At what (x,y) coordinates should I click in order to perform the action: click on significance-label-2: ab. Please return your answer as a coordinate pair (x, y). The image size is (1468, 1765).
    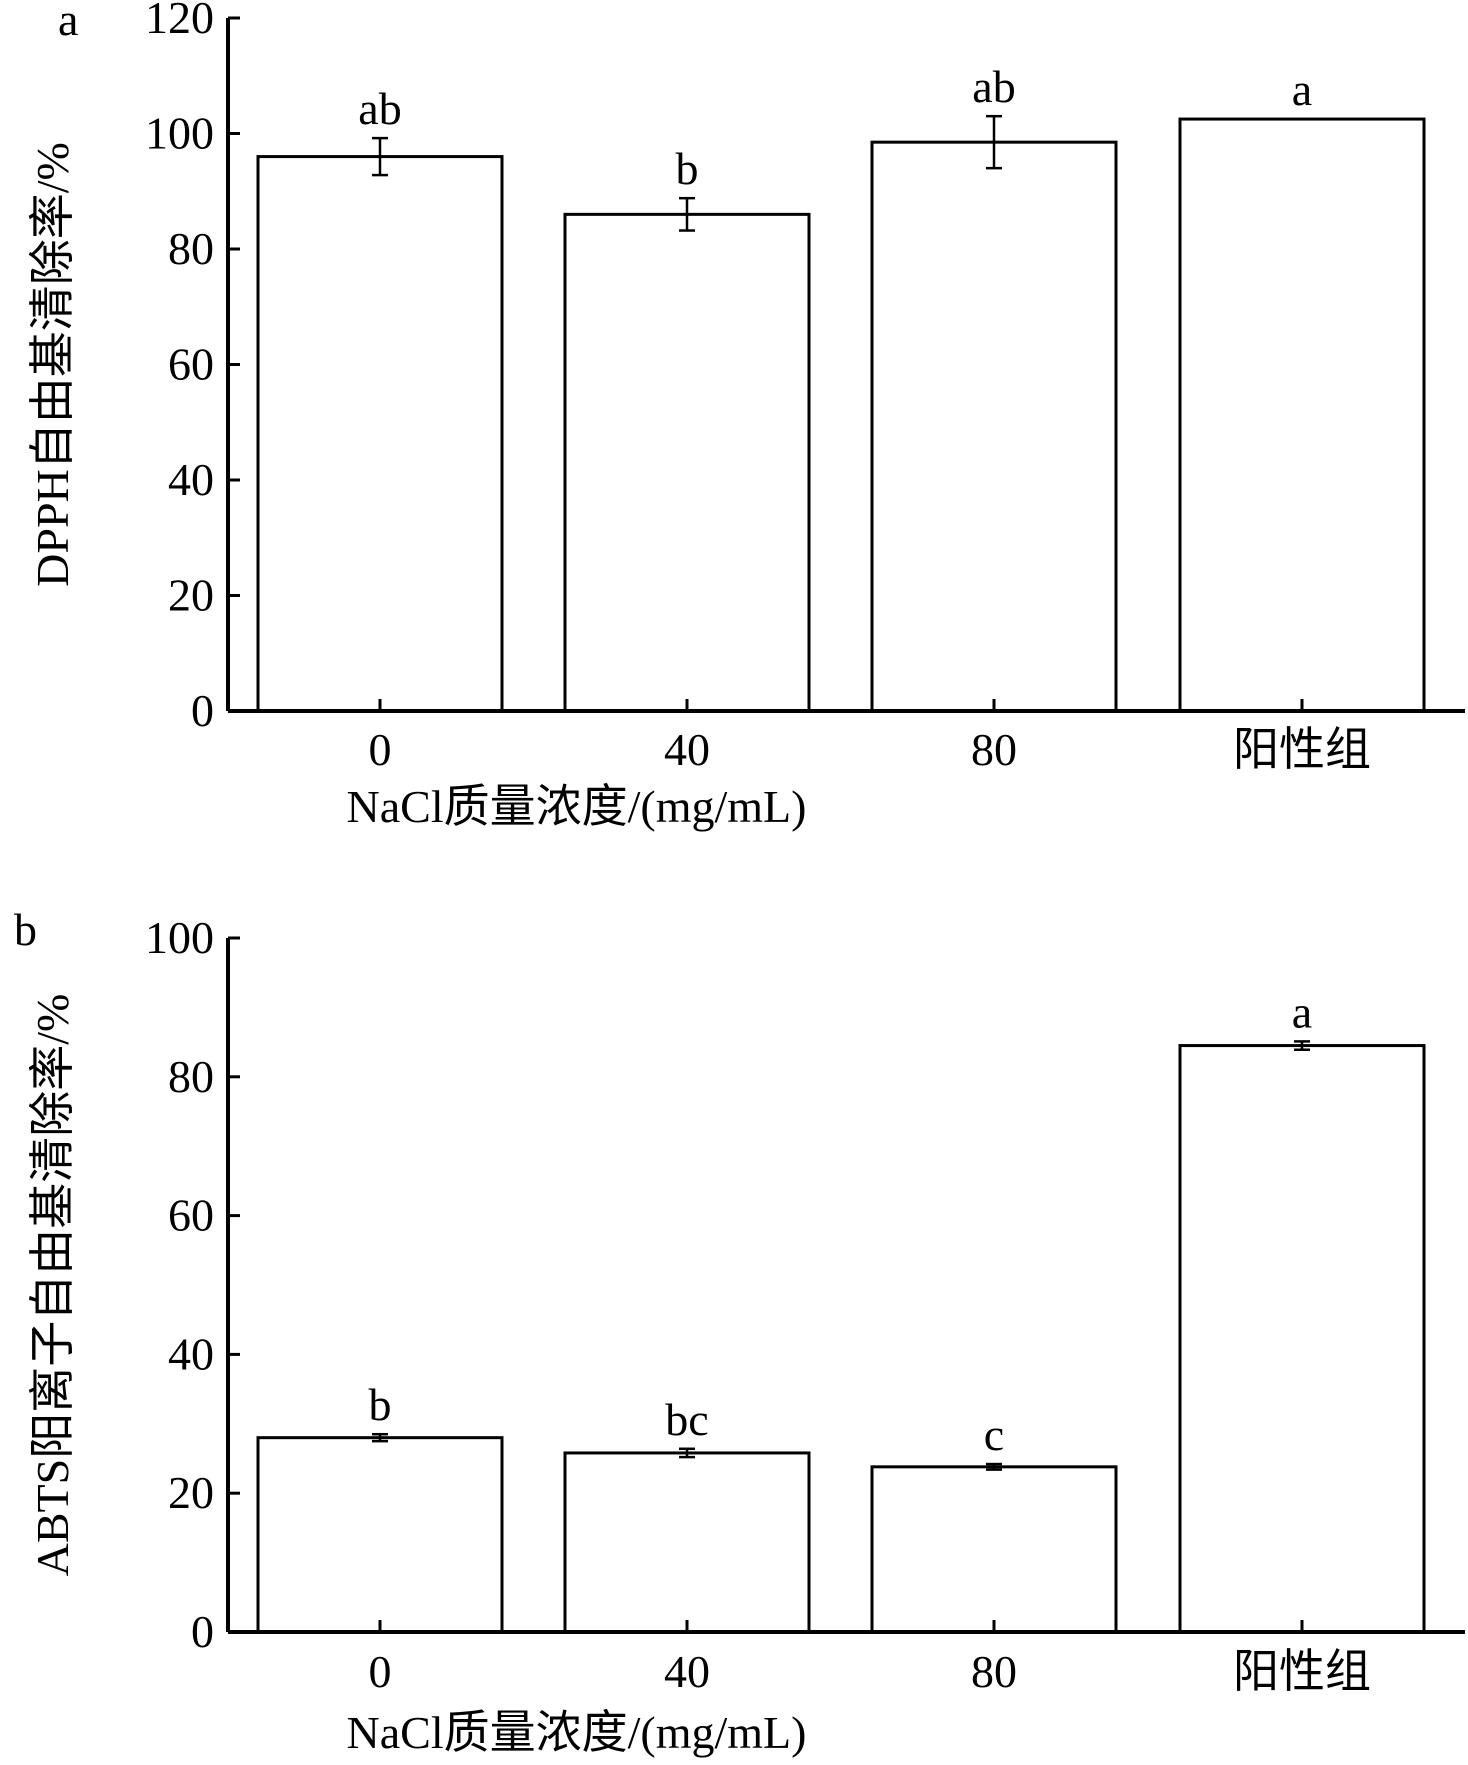
    Looking at the image, I should click on (993, 86).